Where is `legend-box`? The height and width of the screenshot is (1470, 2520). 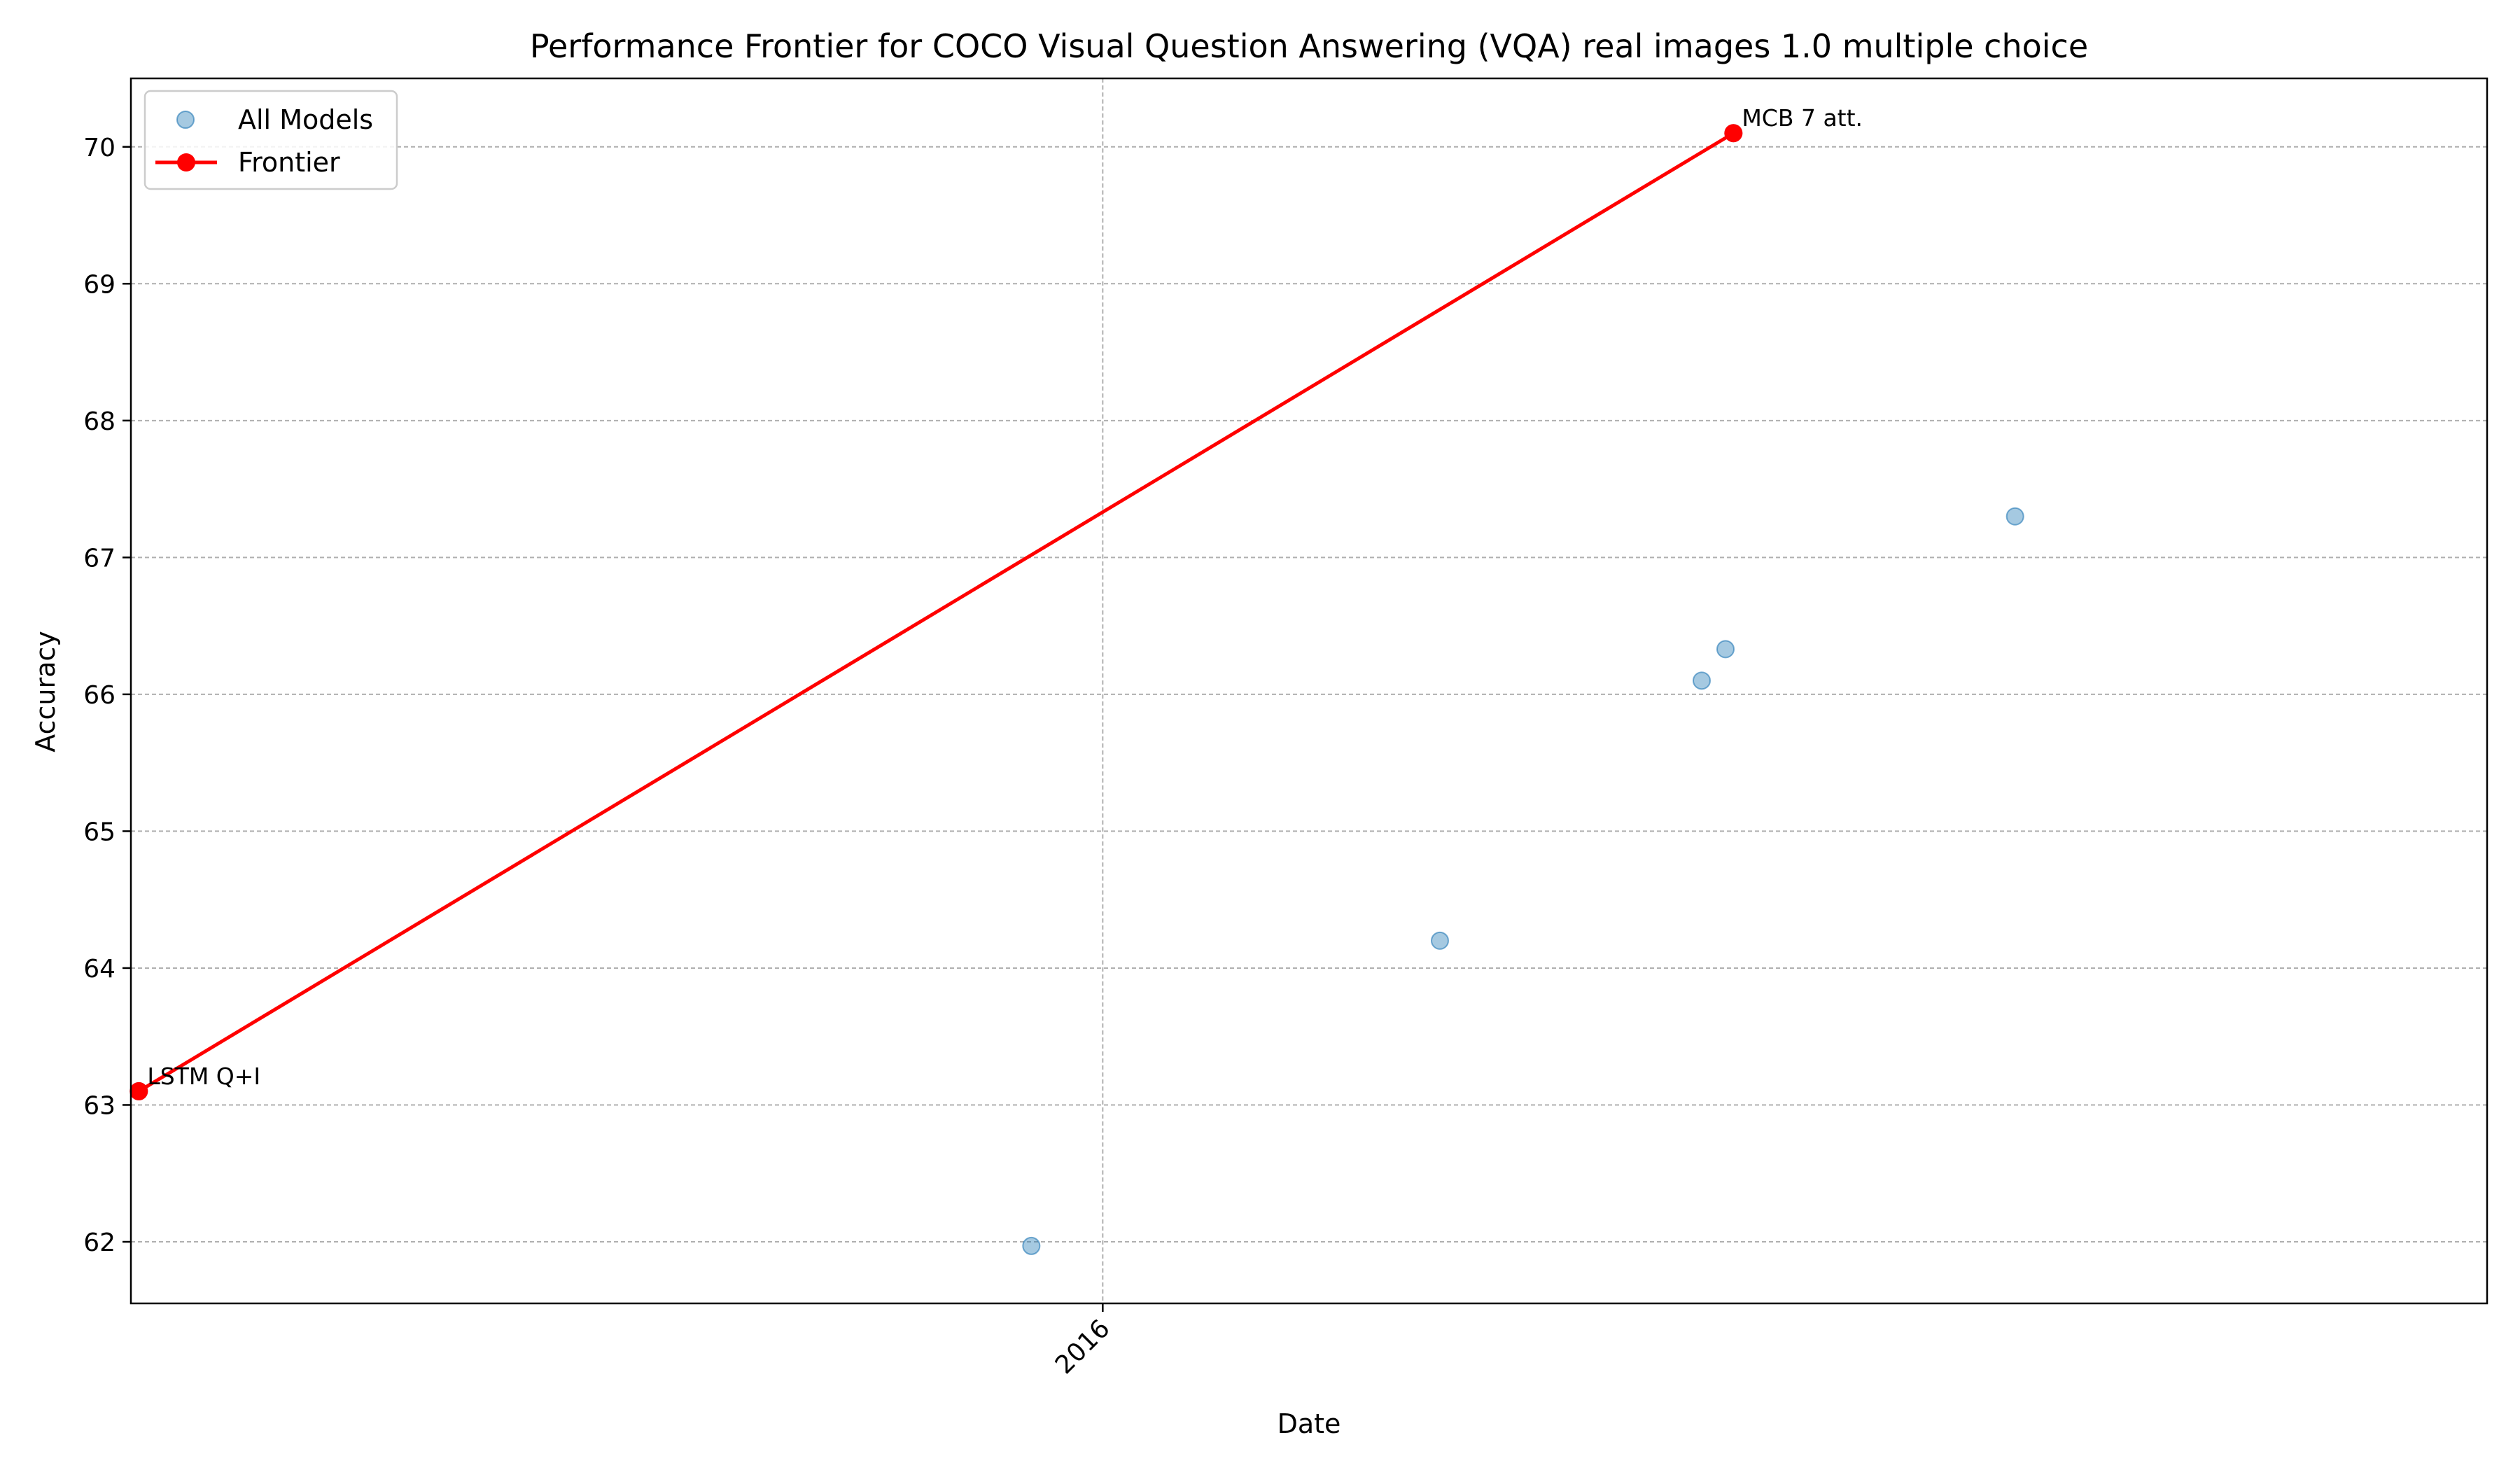
legend-box is located at coordinates (271, 140).